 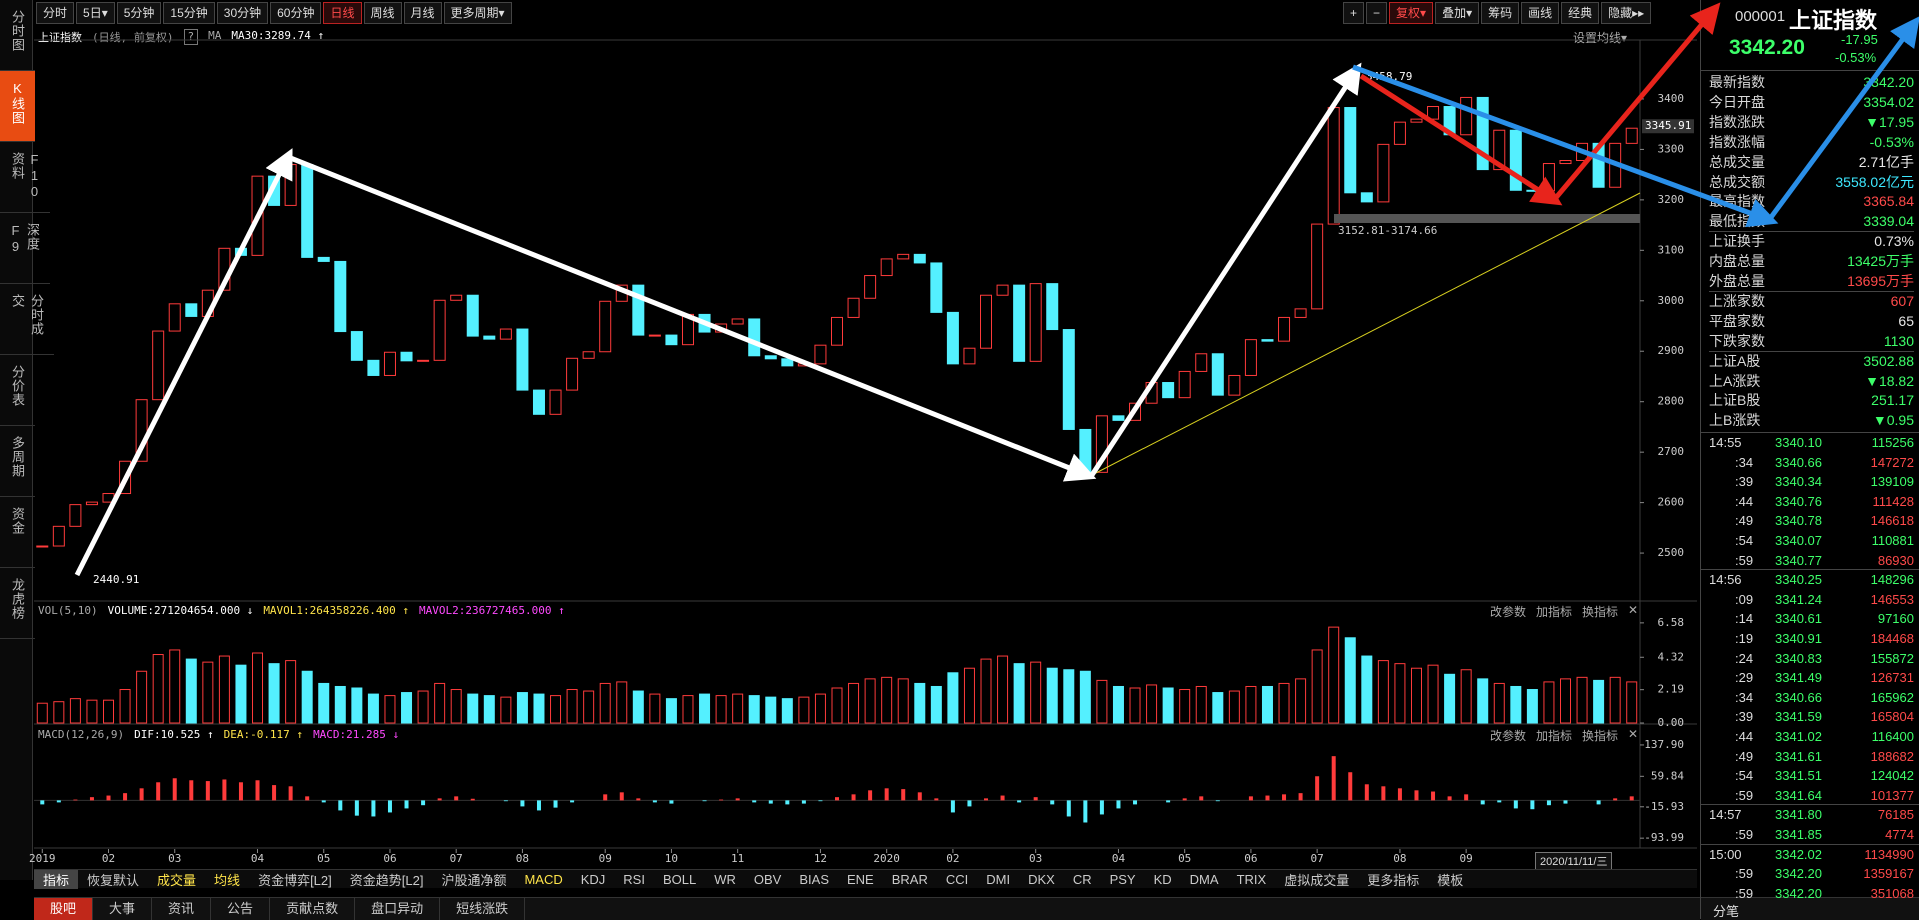 I want to click on sidebar-tab: 多周期, so click(x=17, y=461).